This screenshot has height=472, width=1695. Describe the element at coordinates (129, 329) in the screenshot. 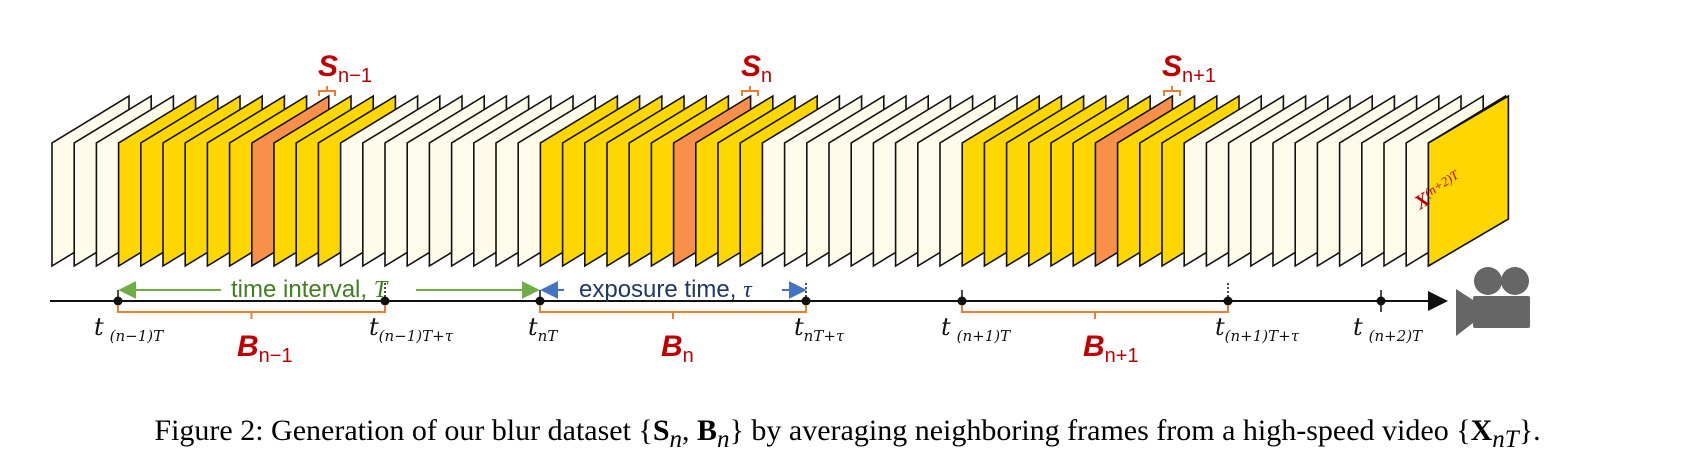

I see `time-label-n-minus-1-T: t (n−1)T` at that location.